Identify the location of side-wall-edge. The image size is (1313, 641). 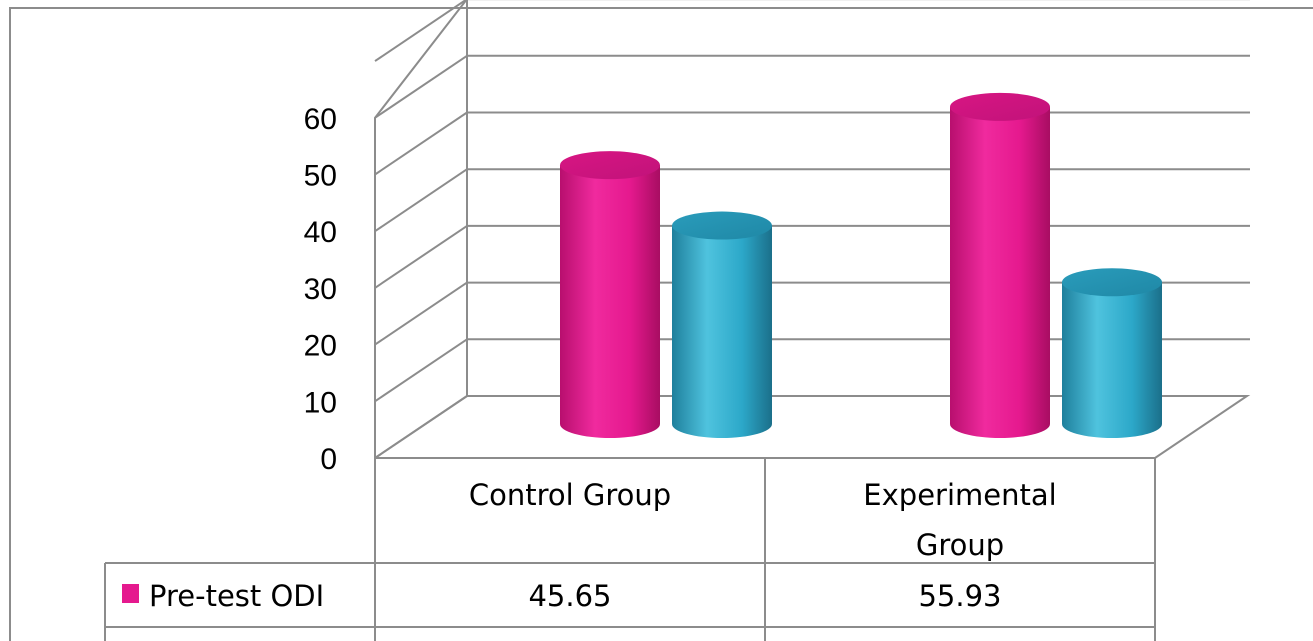
(421, 229).